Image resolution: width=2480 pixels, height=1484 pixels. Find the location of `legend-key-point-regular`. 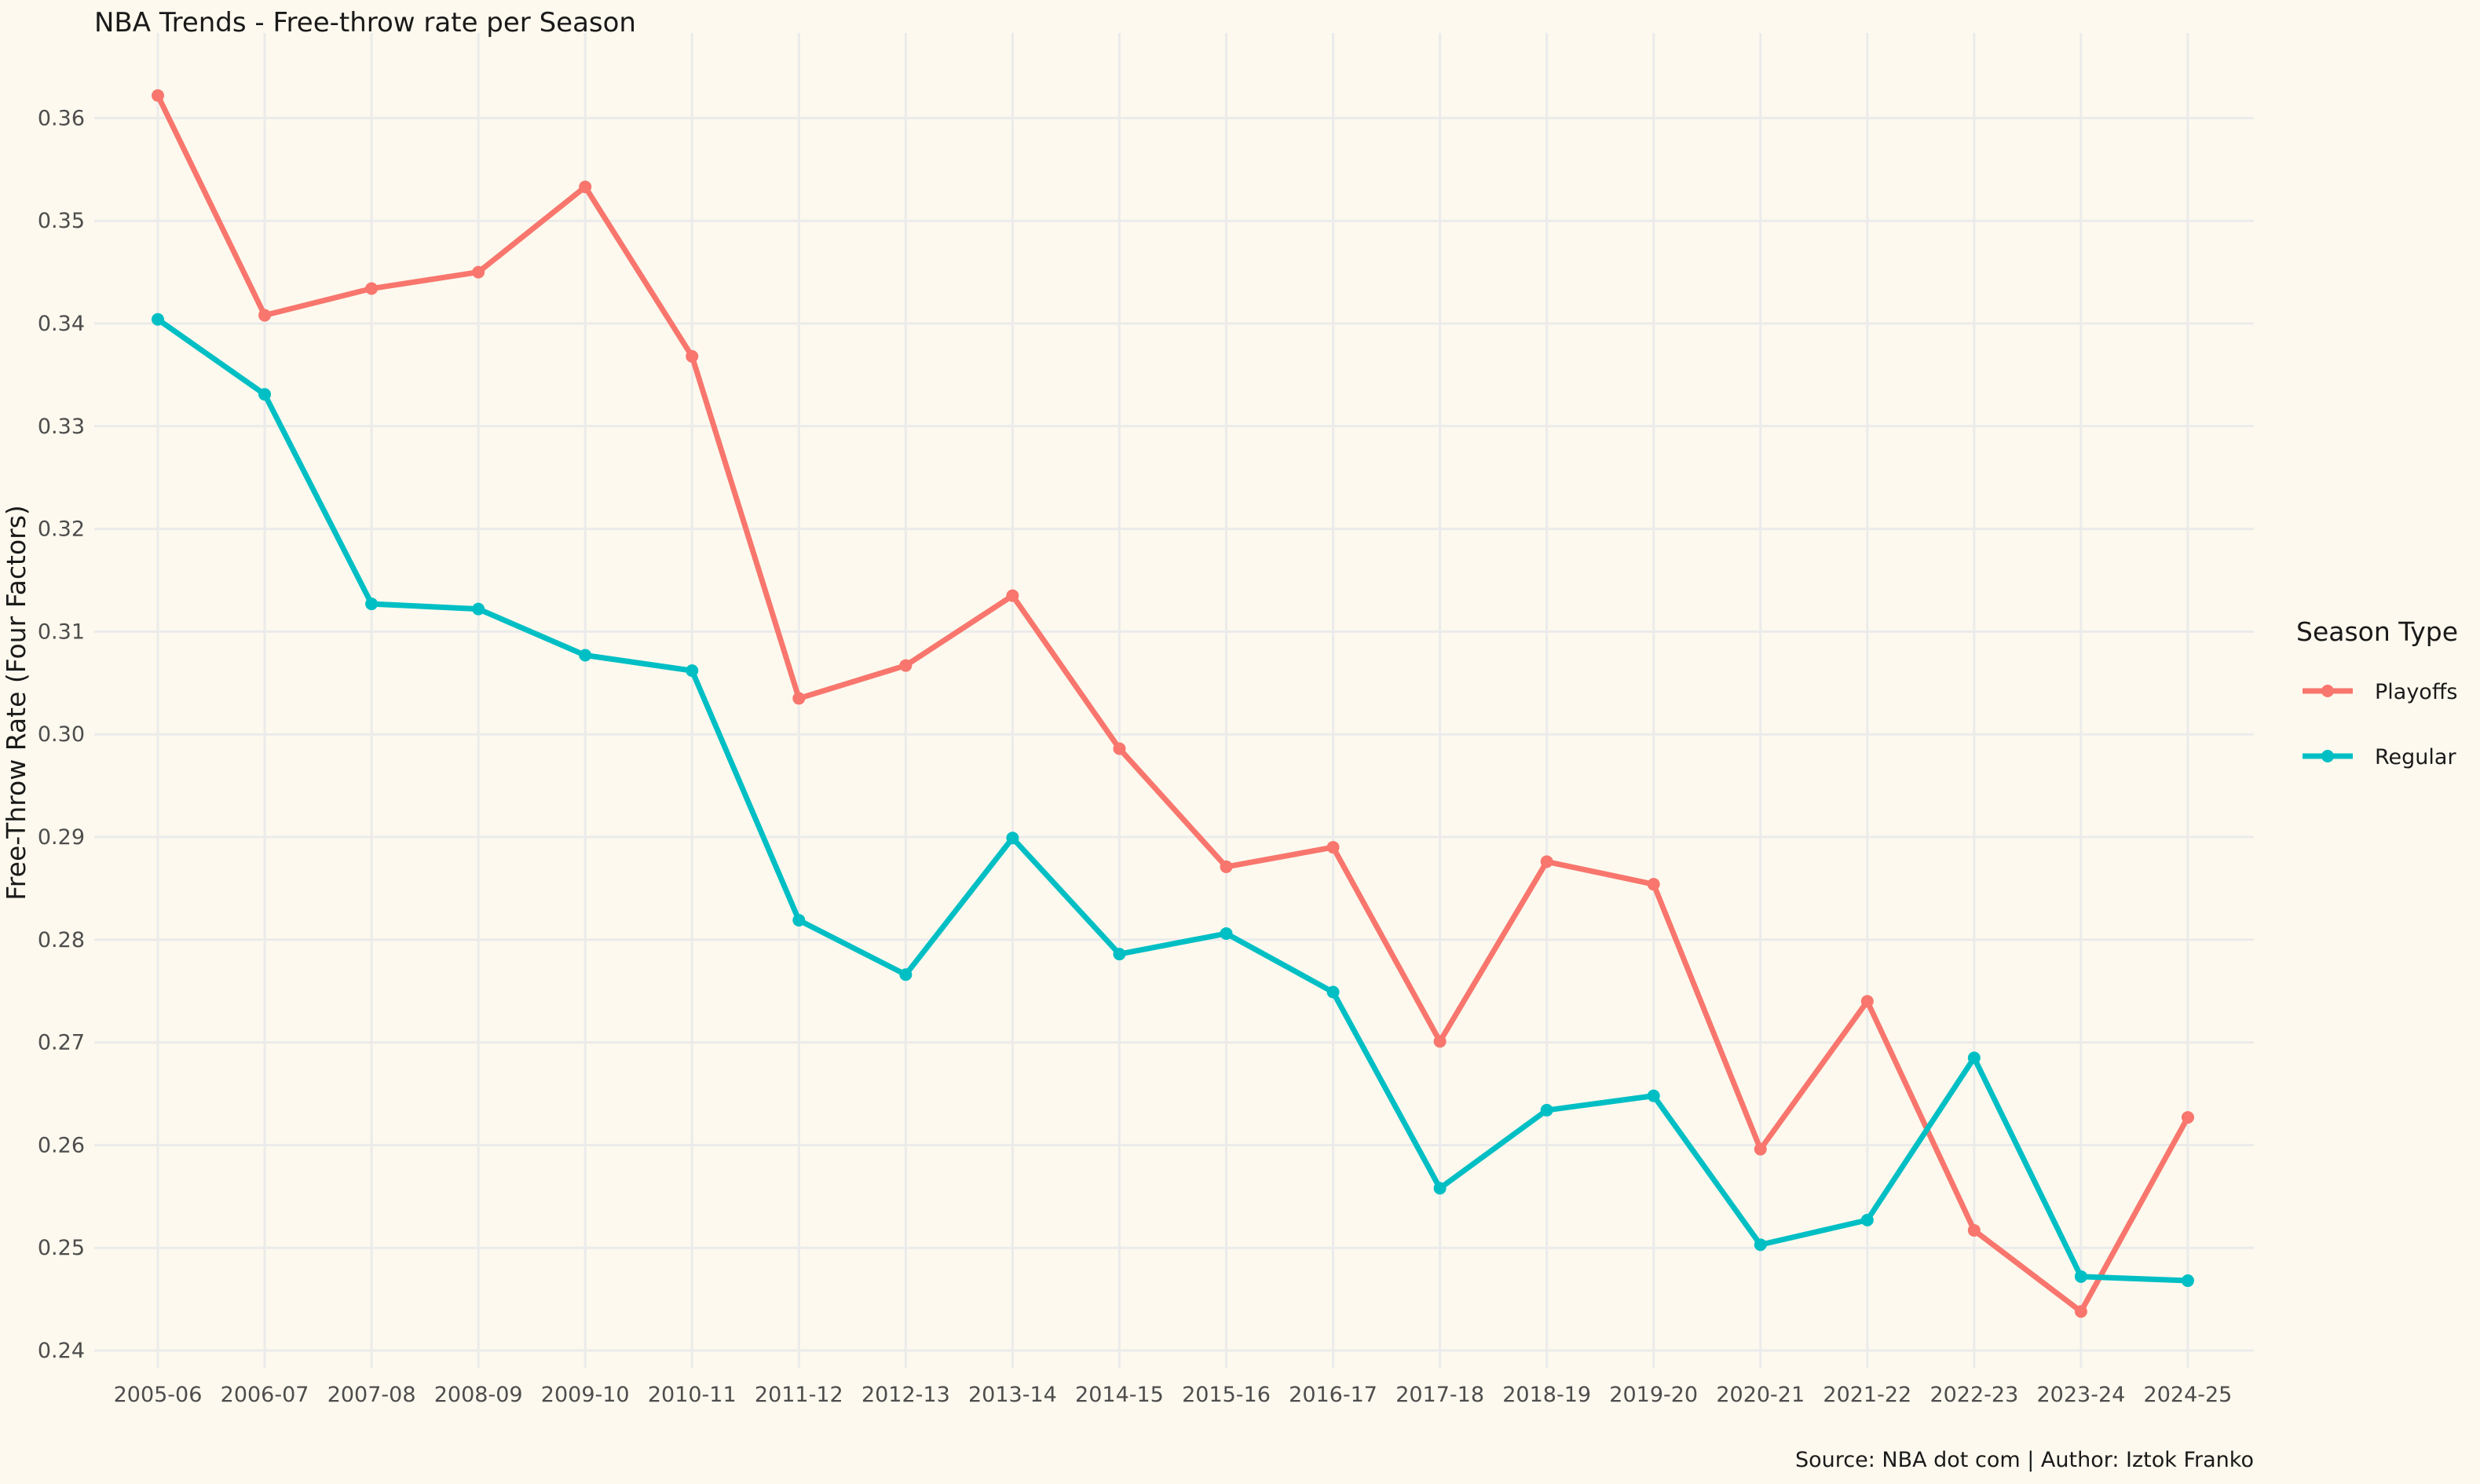

legend-key-point-regular is located at coordinates (2327, 756).